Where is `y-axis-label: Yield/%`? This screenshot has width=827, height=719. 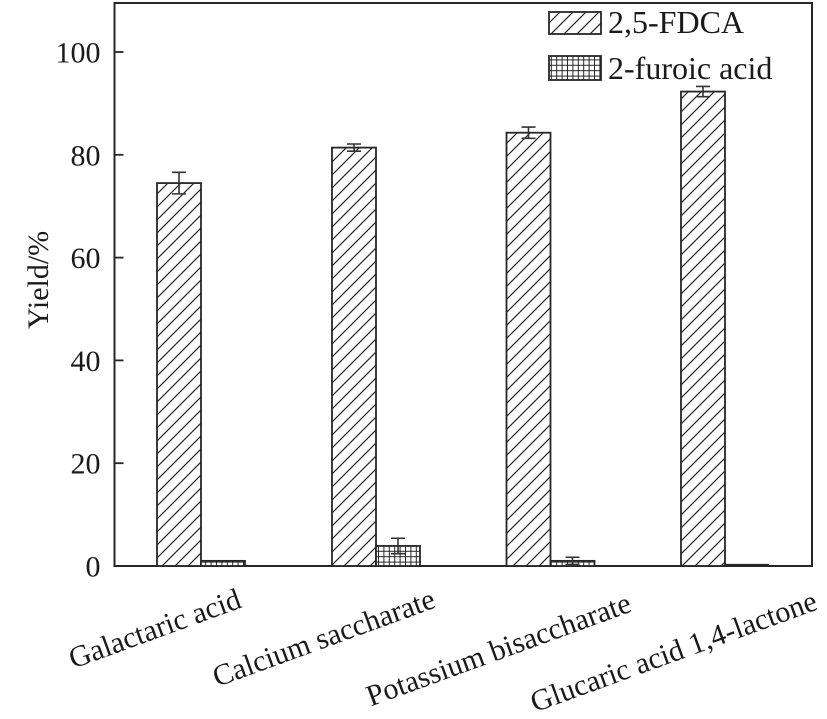
y-axis-label: Yield/% is located at coordinates (38, 280).